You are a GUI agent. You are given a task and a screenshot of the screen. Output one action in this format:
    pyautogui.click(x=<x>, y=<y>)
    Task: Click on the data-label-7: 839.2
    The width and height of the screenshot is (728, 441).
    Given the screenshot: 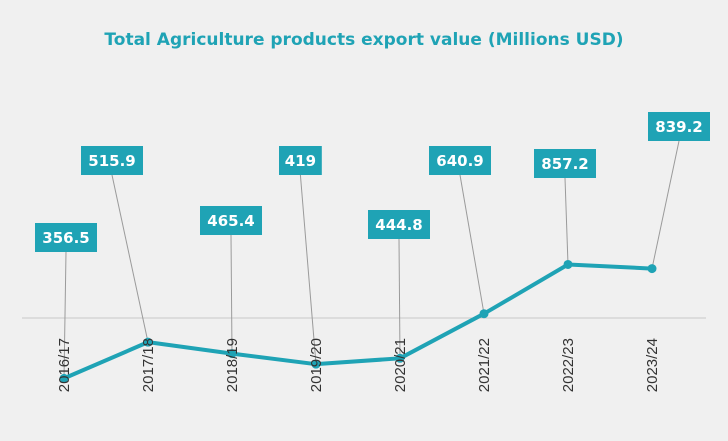 What is the action you would take?
    pyautogui.click(x=678, y=127)
    